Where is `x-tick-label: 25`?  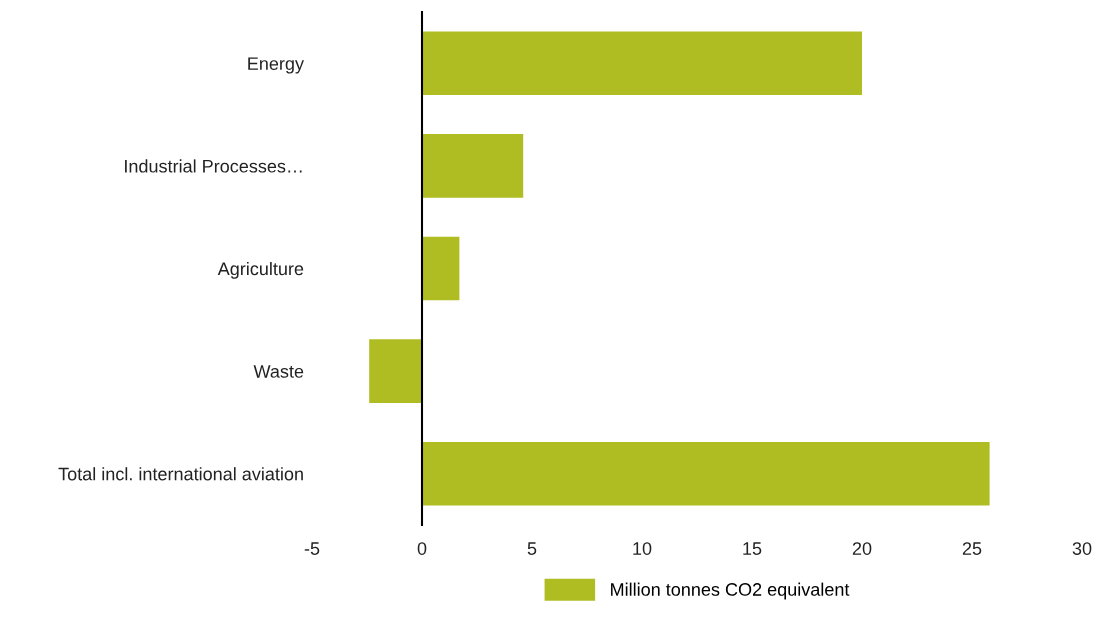
x-tick-label: 25 is located at coordinates (972, 548).